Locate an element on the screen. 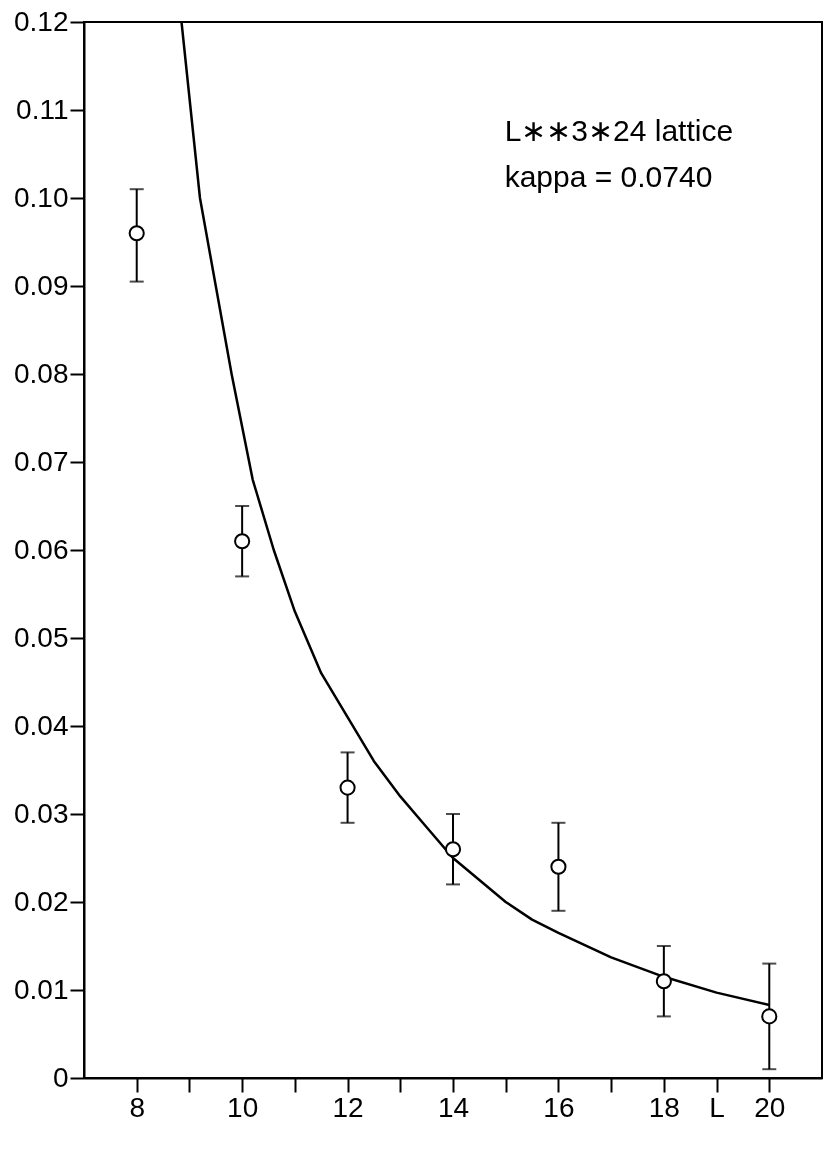 The height and width of the screenshot is (1167, 830). x-tick-label: 12 is located at coordinates (348, 1107).